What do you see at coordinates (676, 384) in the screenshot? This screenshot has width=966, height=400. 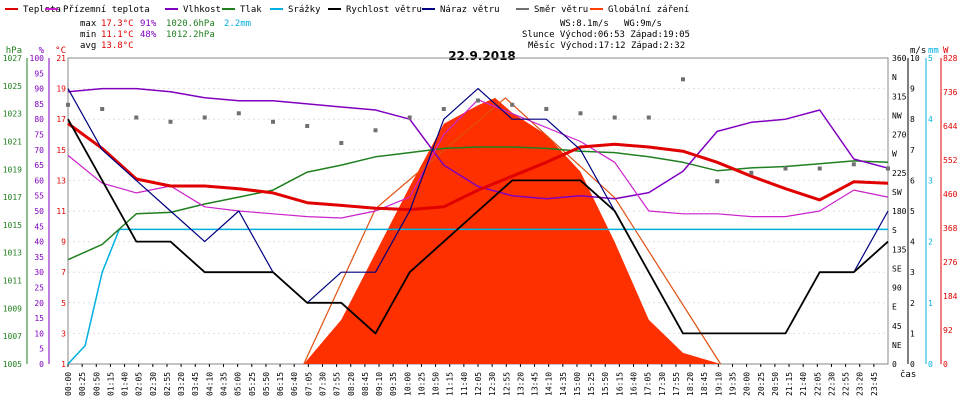 I see `x-tick-label: 17:55` at bounding box center [676, 384].